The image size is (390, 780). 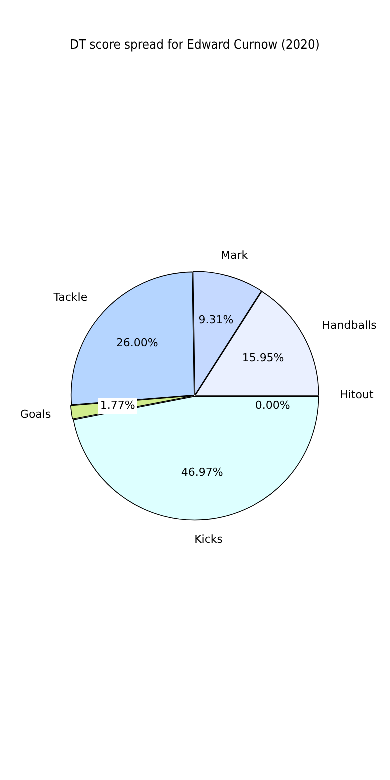 I want to click on slice-label: Handballs, so click(x=350, y=325).